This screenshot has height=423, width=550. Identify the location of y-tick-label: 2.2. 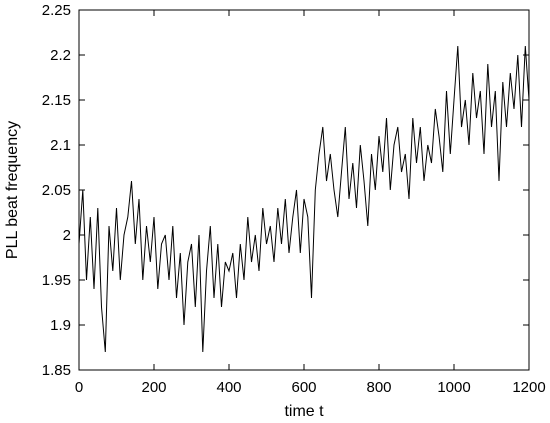
(60, 55).